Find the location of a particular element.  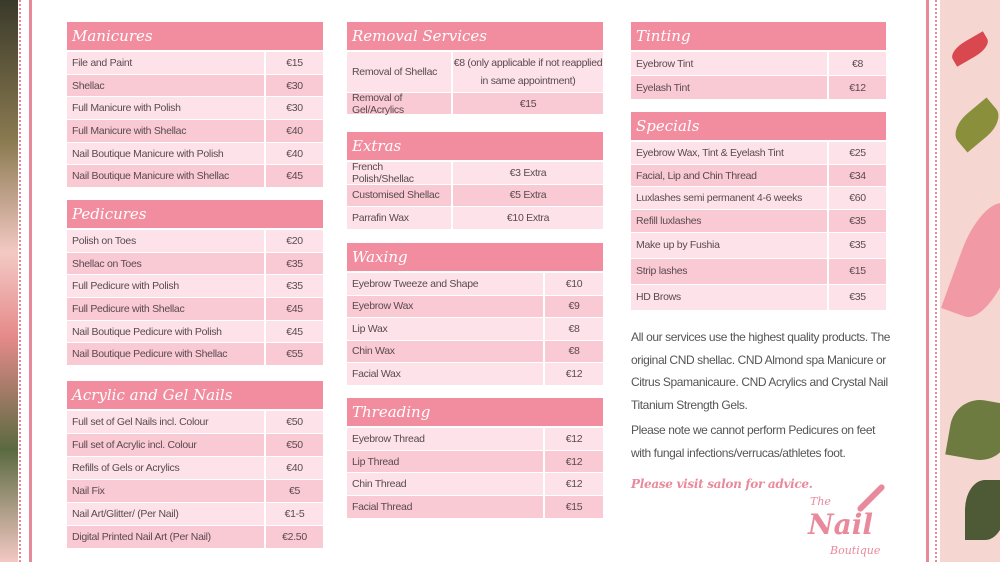

price-row: Digital Printed Nail Art (Per Nail) €2.50 is located at coordinates (195, 537).